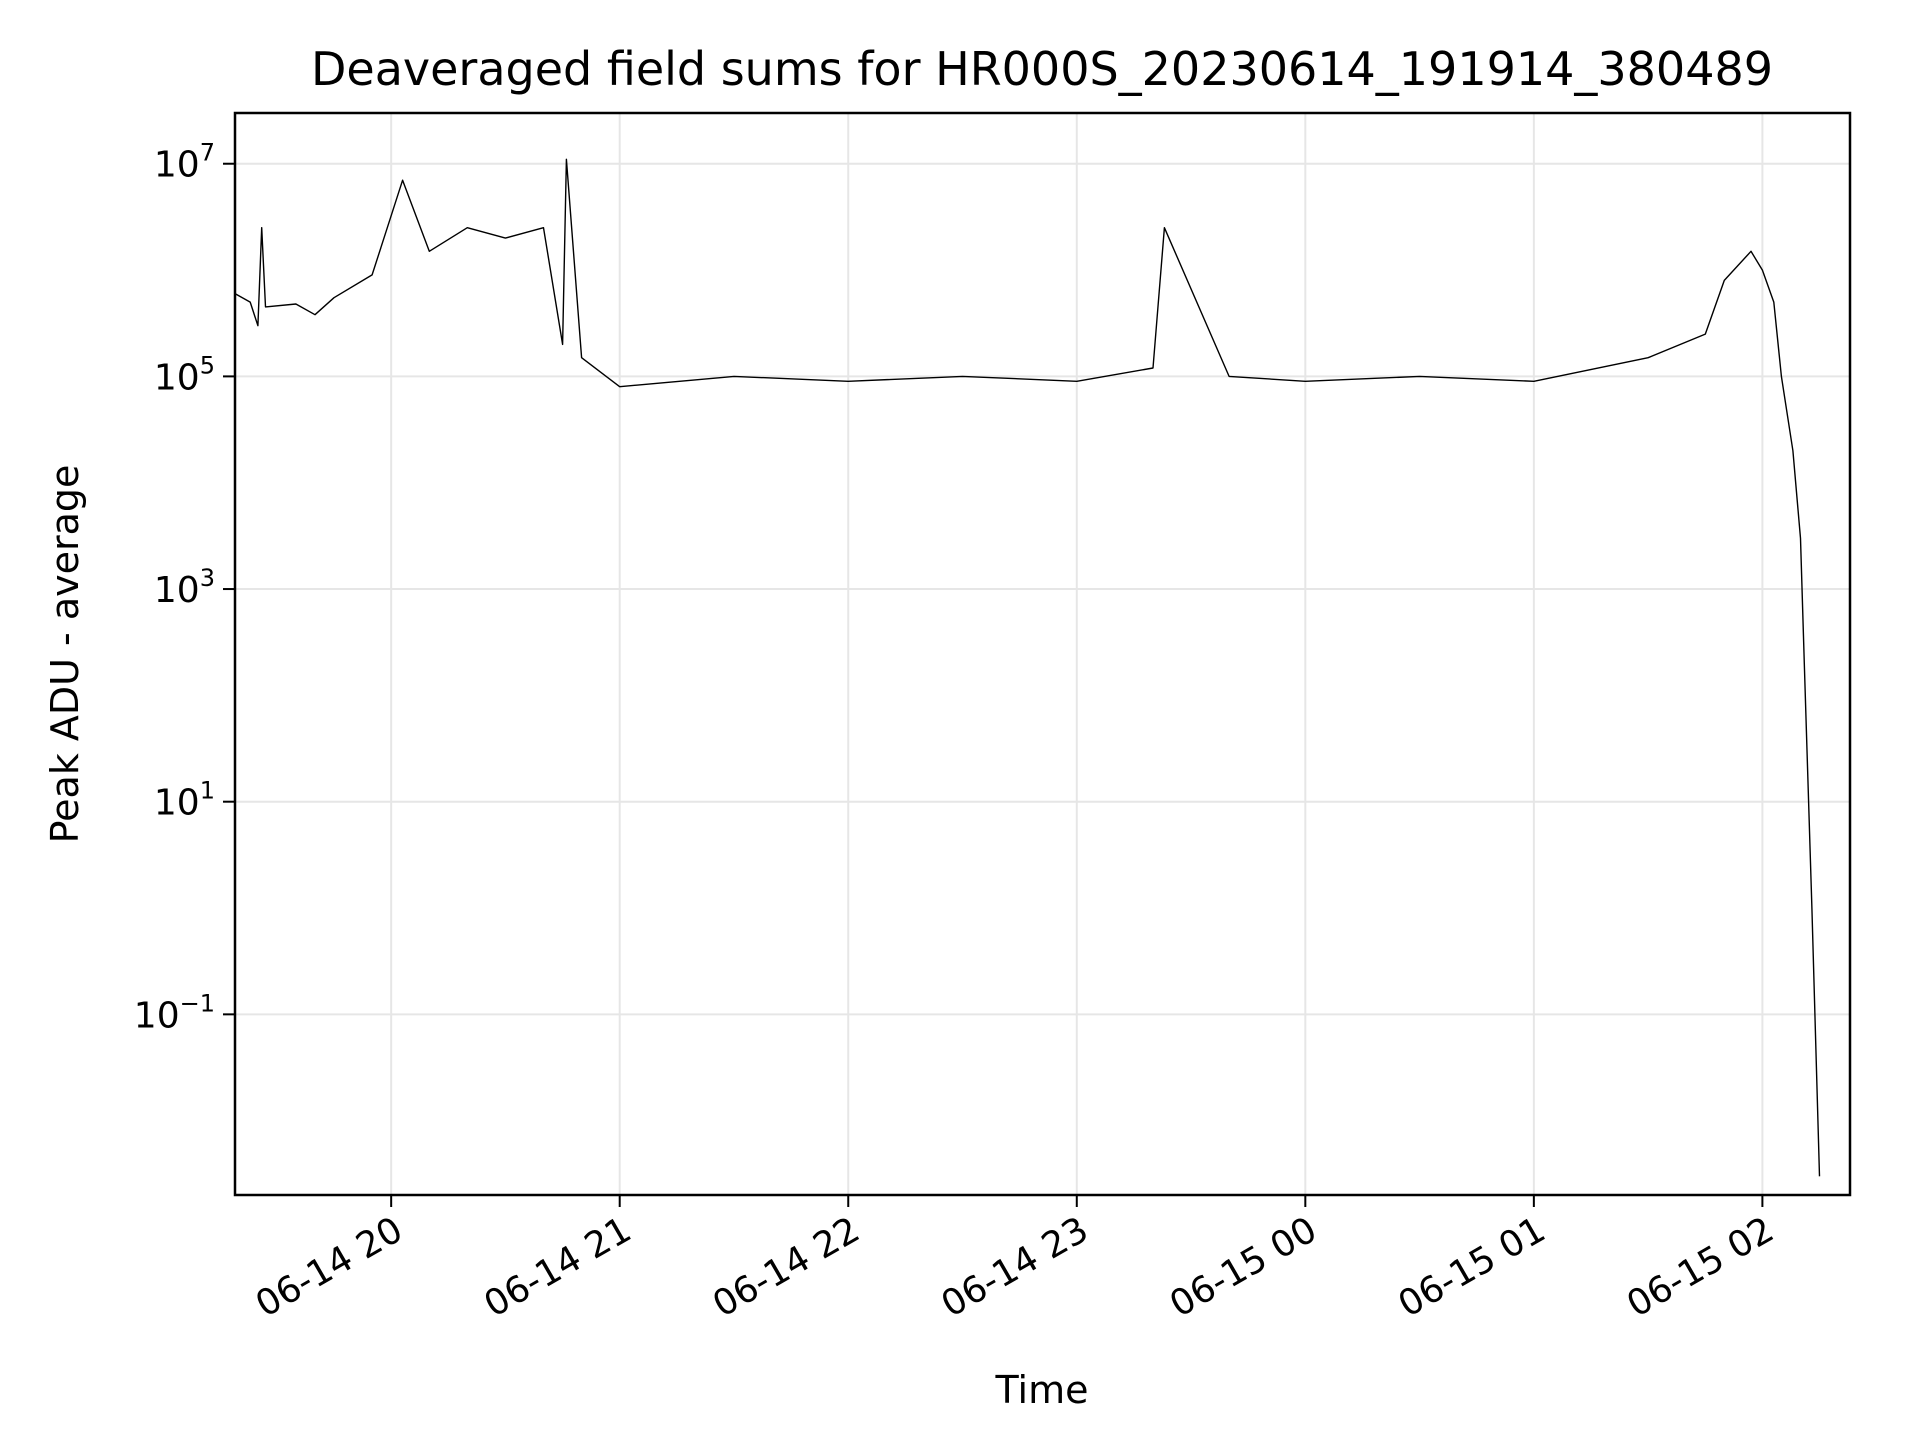  I want to click on y-tick-label: 10¹, so click(184, 800).